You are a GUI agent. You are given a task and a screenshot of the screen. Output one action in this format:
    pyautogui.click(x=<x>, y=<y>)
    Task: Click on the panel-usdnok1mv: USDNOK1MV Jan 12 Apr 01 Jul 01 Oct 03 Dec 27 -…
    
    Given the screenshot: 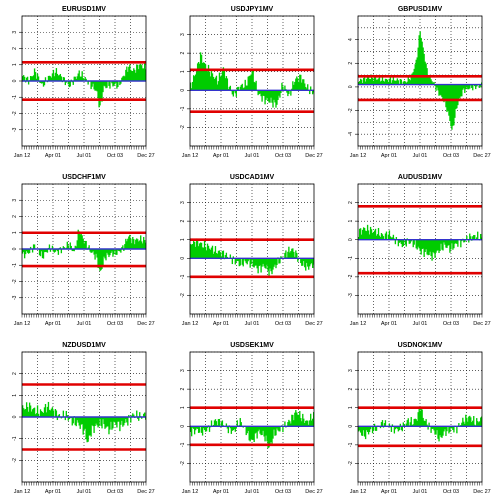 What is the action you would take?
    pyautogui.click(x=420, y=420)
    